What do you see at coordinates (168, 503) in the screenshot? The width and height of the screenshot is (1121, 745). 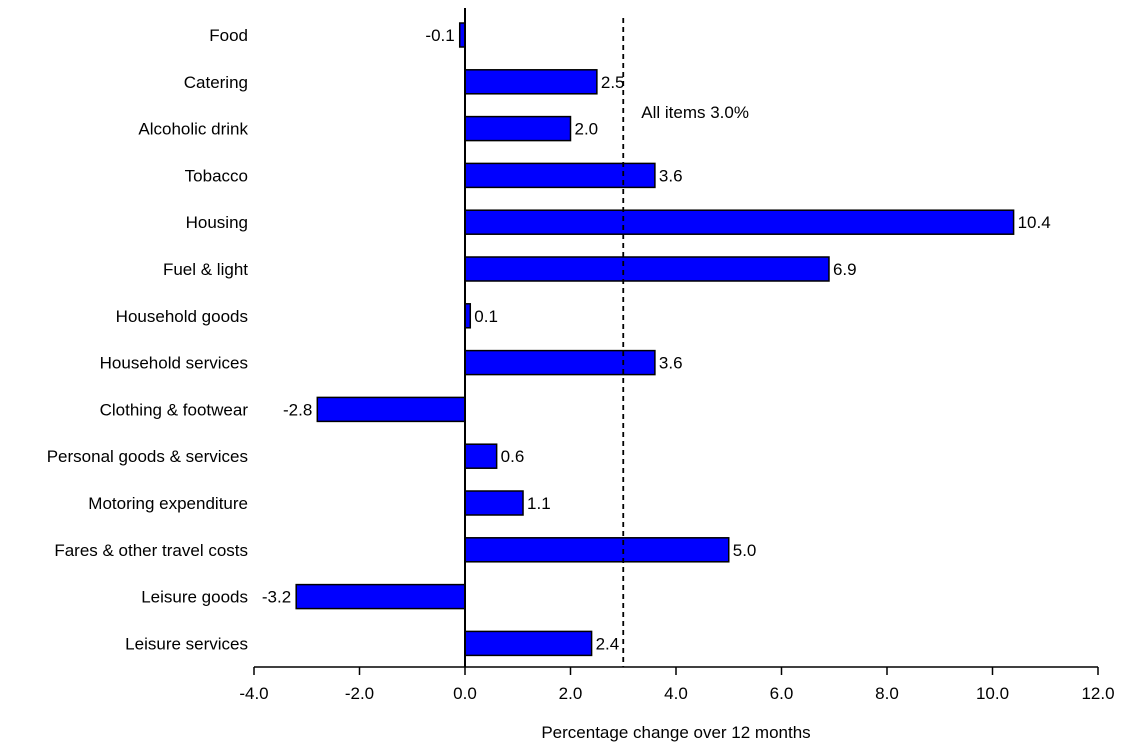 I see `category-label: Motoring expenditure` at bounding box center [168, 503].